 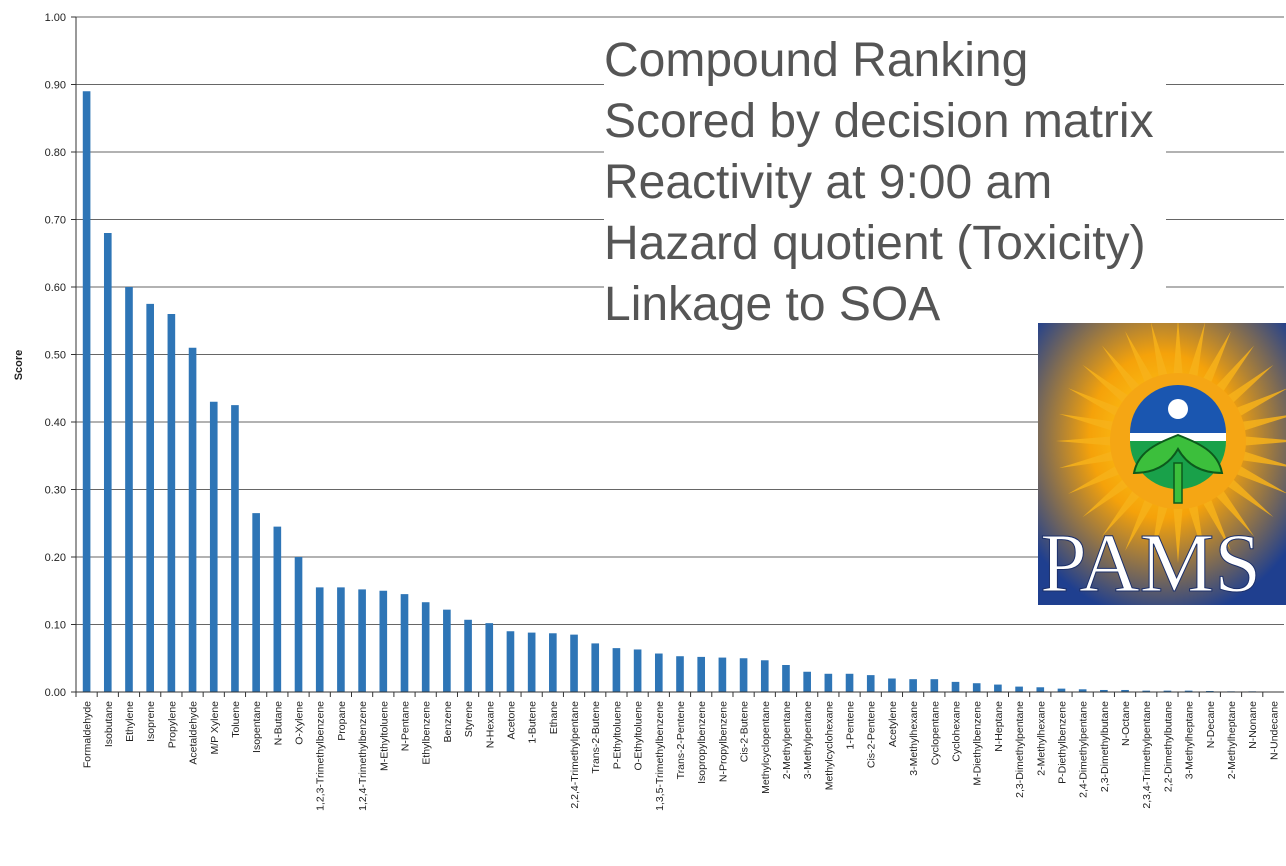 What do you see at coordinates (893, 724) in the screenshot?
I see `category-label: Acetylene` at bounding box center [893, 724].